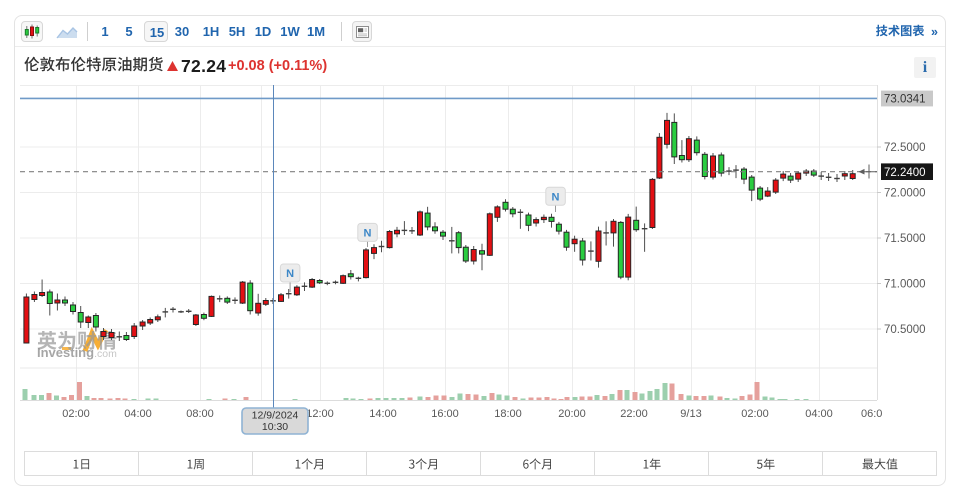 This screenshot has width=960, height=499. Describe the element at coordinates (320, 414) in the screenshot. I see `svg-text: 12:00` at that location.